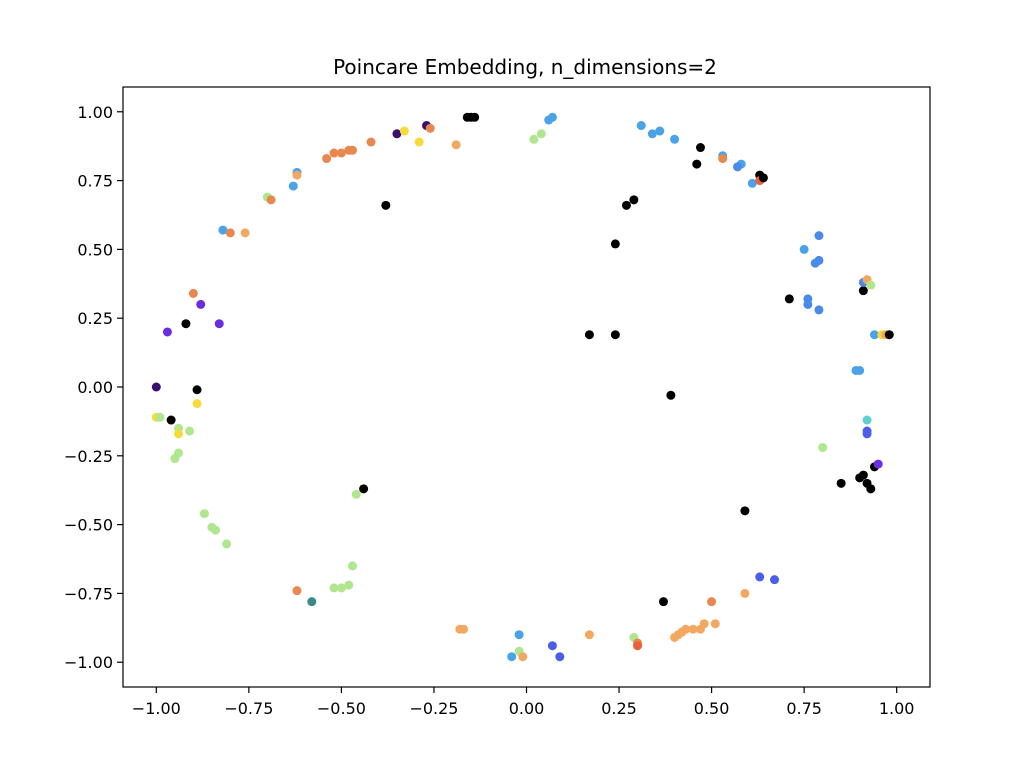  I want to click on x-tick-label: −0.25, so click(433, 708).